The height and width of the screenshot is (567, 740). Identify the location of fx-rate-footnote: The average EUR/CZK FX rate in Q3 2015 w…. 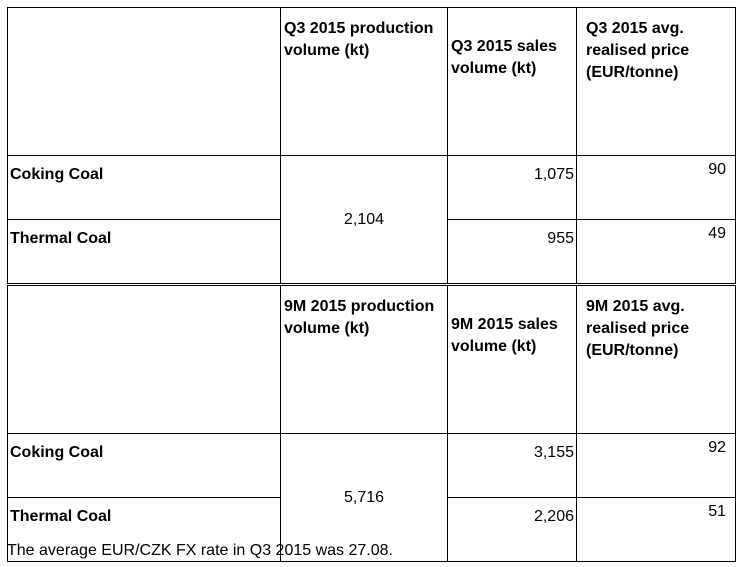
(200, 550).